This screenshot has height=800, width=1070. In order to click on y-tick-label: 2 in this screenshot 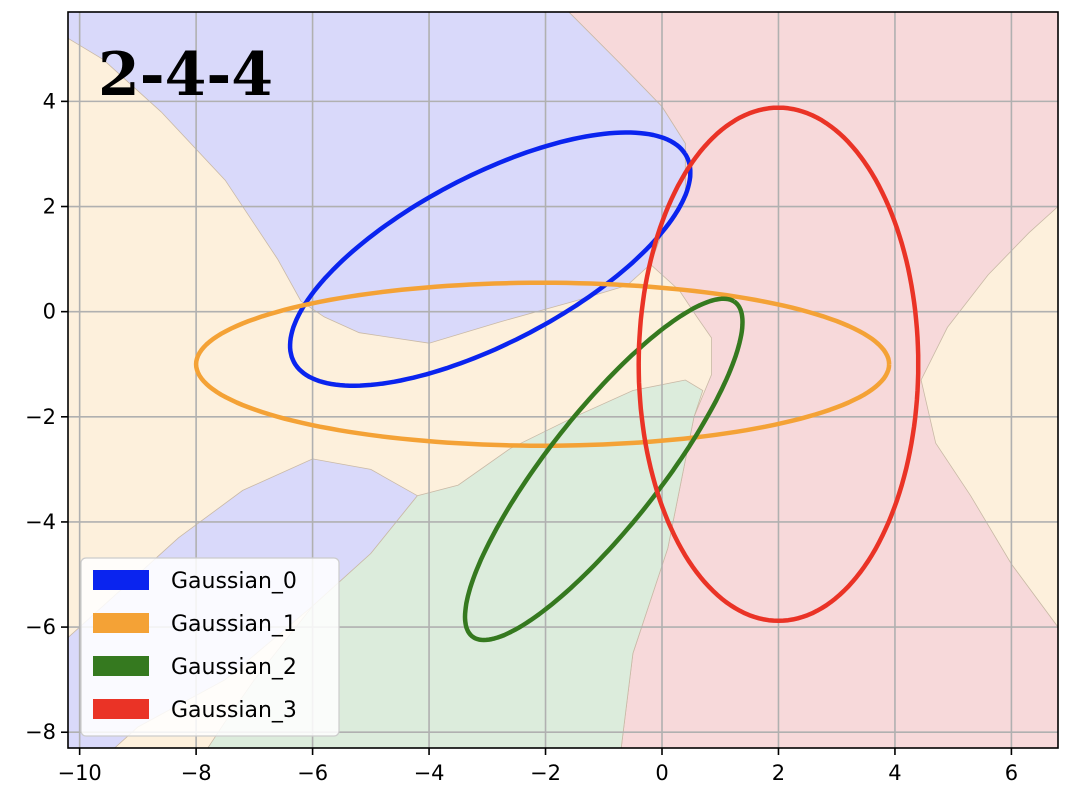, I will do `click(49, 207)`.